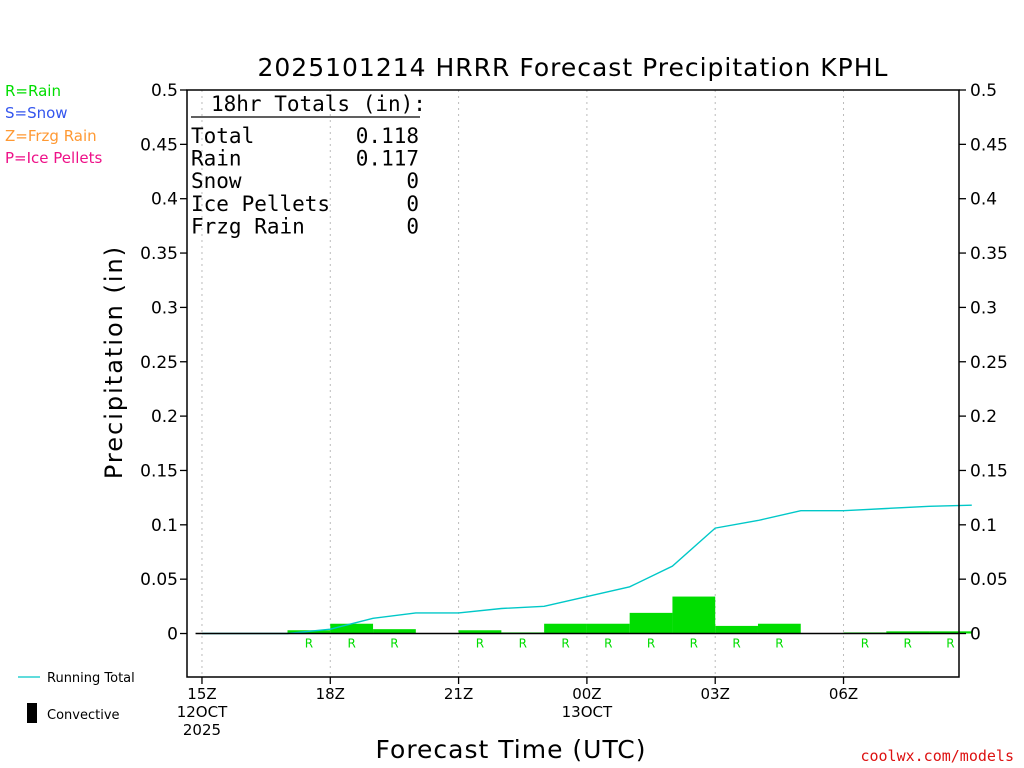 The height and width of the screenshot is (768, 1024). I want to click on x-tick-label: 15Z, so click(201, 694).